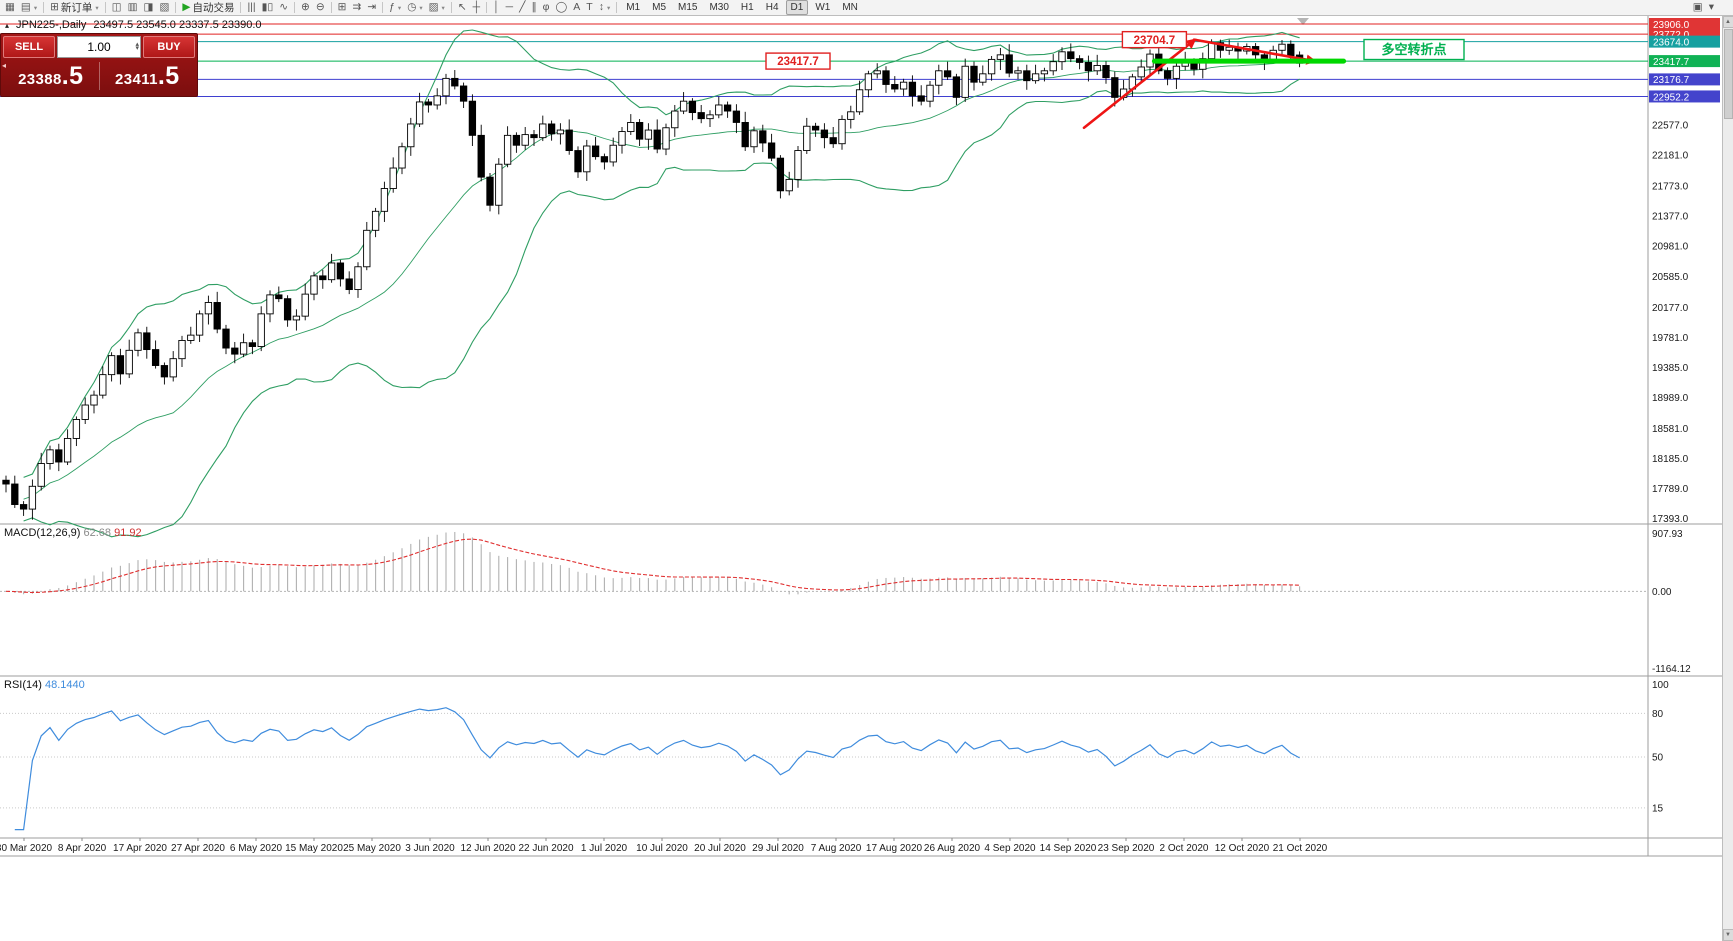 The height and width of the screenshot is (941, 1733). I want to click on tile-windows-icon: ⊞, so click(342, 7).